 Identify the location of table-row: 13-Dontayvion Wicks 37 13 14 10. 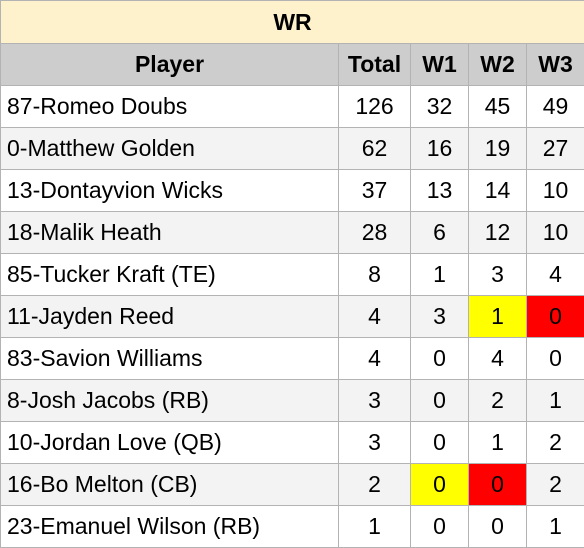
(292, 190).